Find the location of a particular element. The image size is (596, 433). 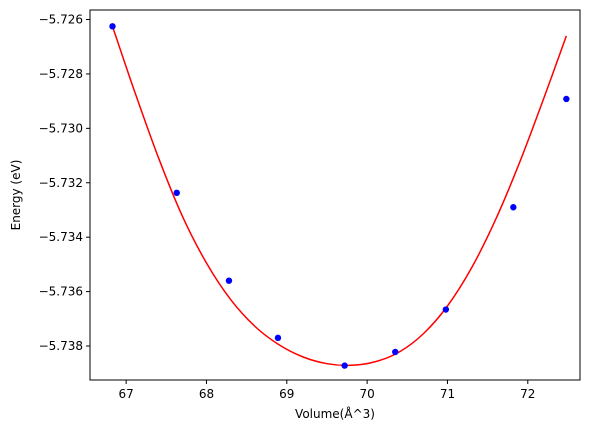

x-tick-label: 71 is located at coordinates (447, 394).